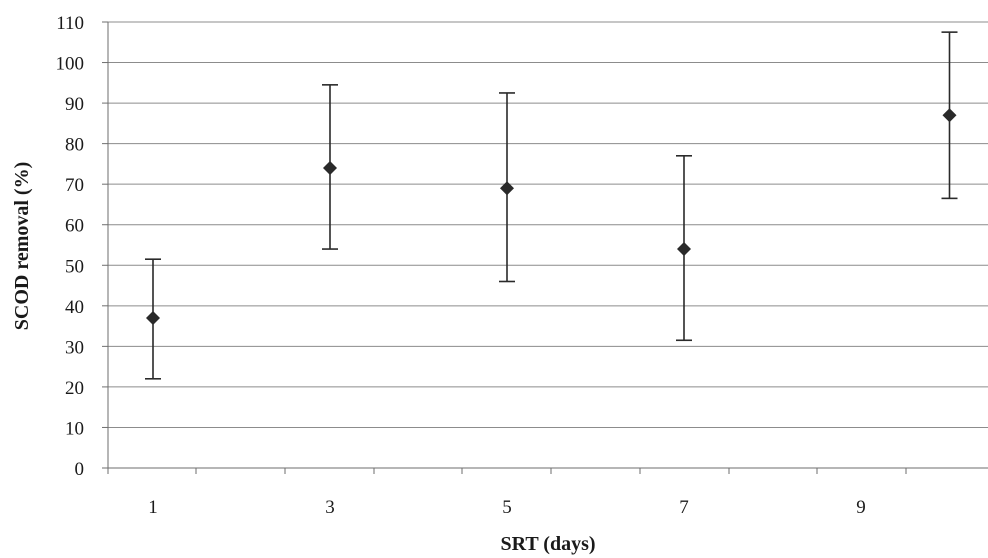  I want to click on y-tick-label: 10, so click(74, 428).